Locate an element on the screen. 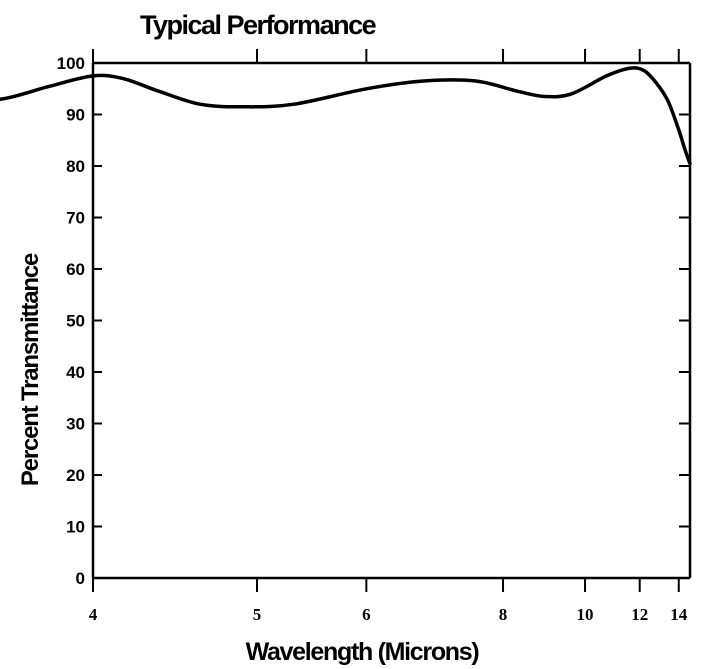 This screenshot has height=669, width=703. y-tick-label: 100 is located at coordinates (71, 63).